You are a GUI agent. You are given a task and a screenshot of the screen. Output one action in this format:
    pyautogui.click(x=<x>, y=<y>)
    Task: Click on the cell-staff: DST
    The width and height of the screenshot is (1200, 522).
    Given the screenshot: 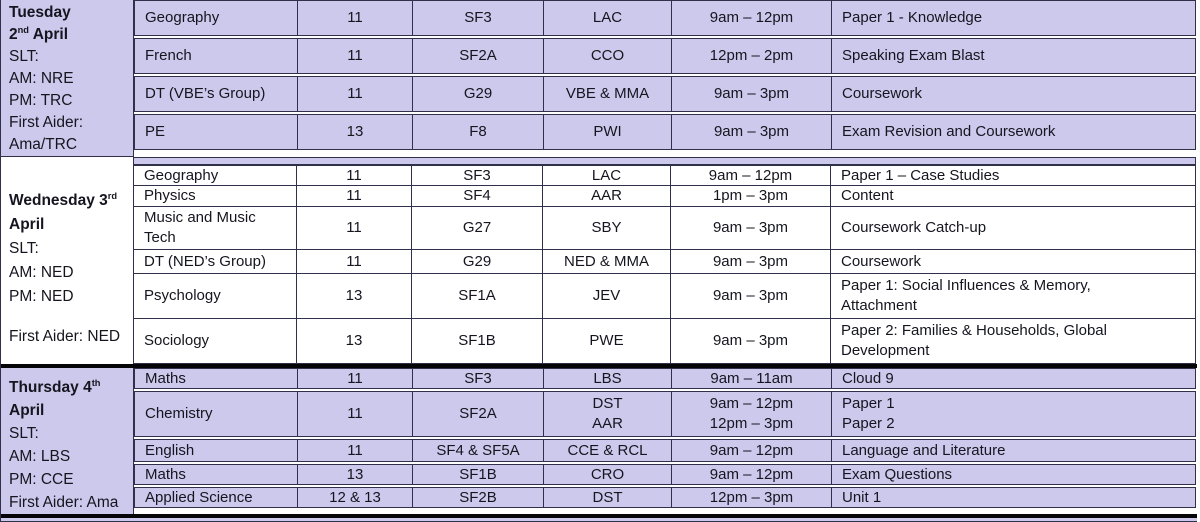 What is the action you would take?
    pyautogui.click(x=607, y=497)
    